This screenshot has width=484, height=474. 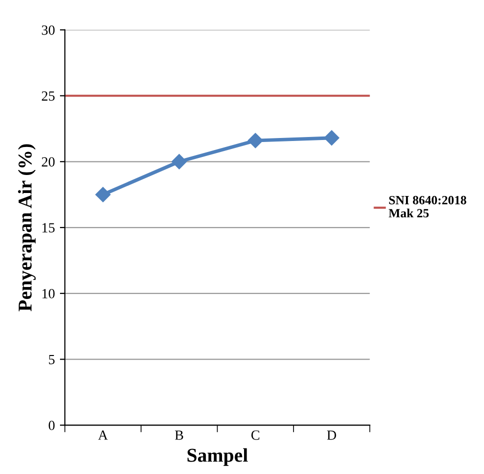 What do you see at coordinates (218, 457) in the screenshot?
I see `x-axis-title: Sampel` at bounding box center [218, 457].